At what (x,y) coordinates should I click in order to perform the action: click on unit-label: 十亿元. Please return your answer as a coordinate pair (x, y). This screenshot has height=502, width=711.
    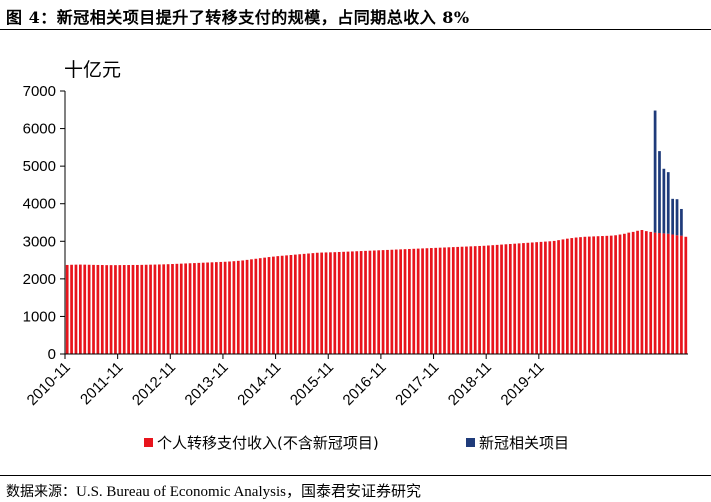
    Looking at the image, I should click on (92, 70).